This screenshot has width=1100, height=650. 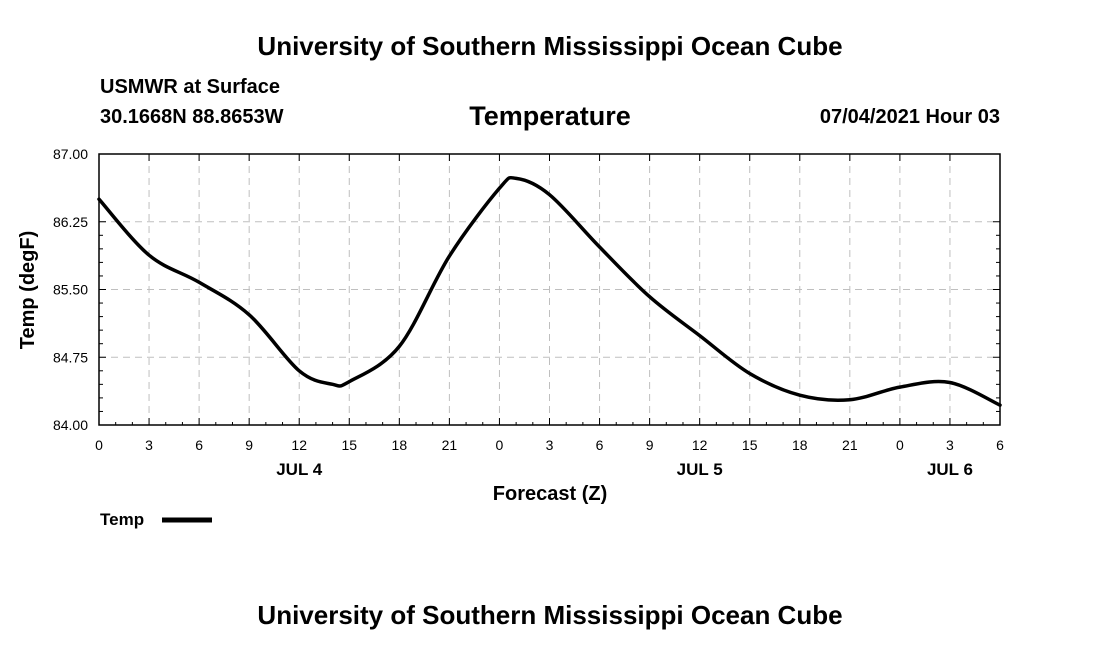 I want to click on y-tick-label: 86.25, so click(x=70, y=222).